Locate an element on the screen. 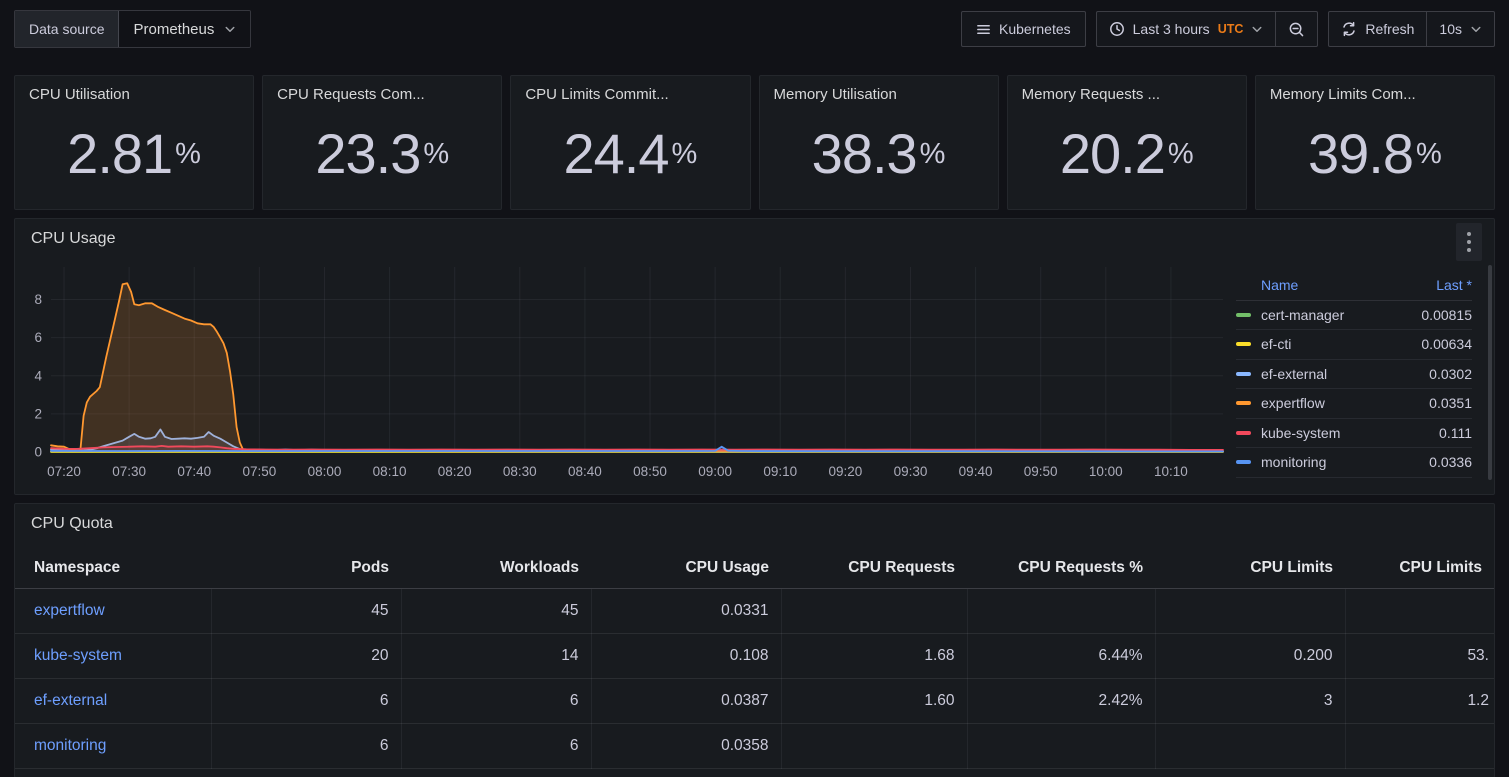 This screenshot has height=777, width=1509. stat-value-wrap: 2.81% is located at coordinates (134, 152).